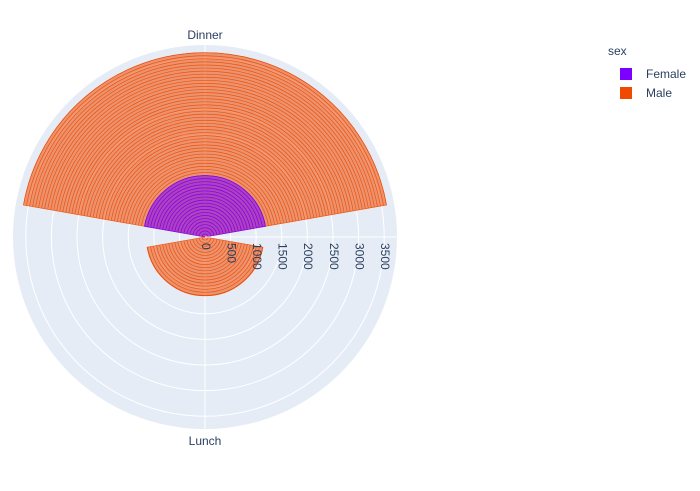  I want to click on radial-tick-label: 1500, so click(283, 256).